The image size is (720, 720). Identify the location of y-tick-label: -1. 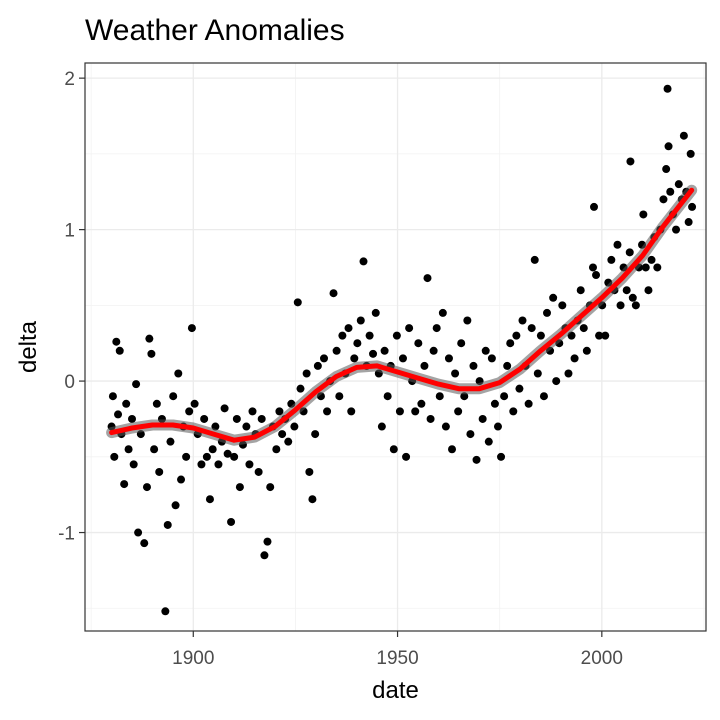
(66, 534).